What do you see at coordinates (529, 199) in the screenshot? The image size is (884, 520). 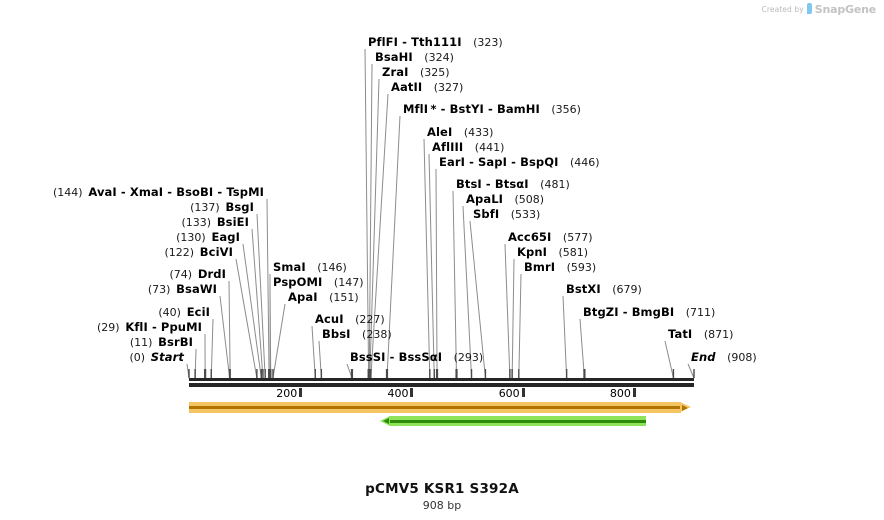 I see `enzyme-position: (508)` at bounding box center [529, 199].